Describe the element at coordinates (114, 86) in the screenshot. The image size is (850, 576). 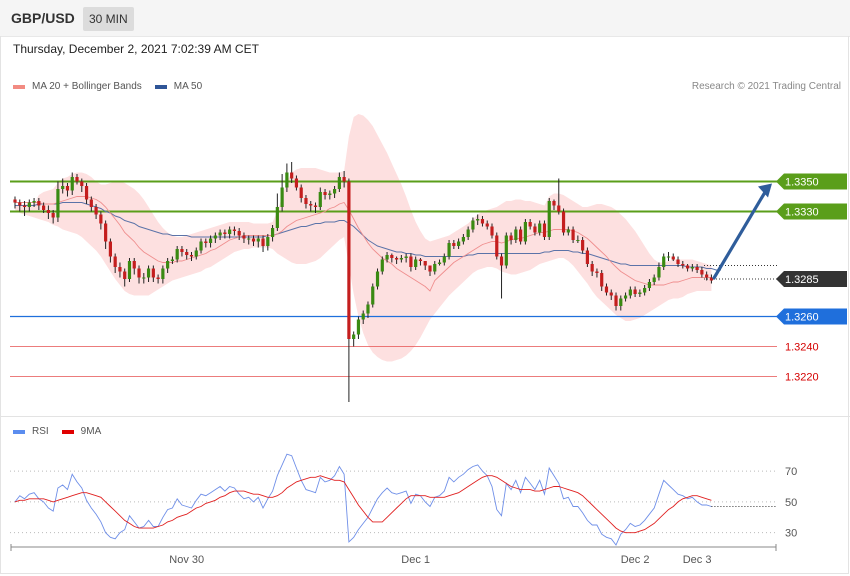
I see `price-legend: MA 20 + Bollinger Bands MA 50` at that location.